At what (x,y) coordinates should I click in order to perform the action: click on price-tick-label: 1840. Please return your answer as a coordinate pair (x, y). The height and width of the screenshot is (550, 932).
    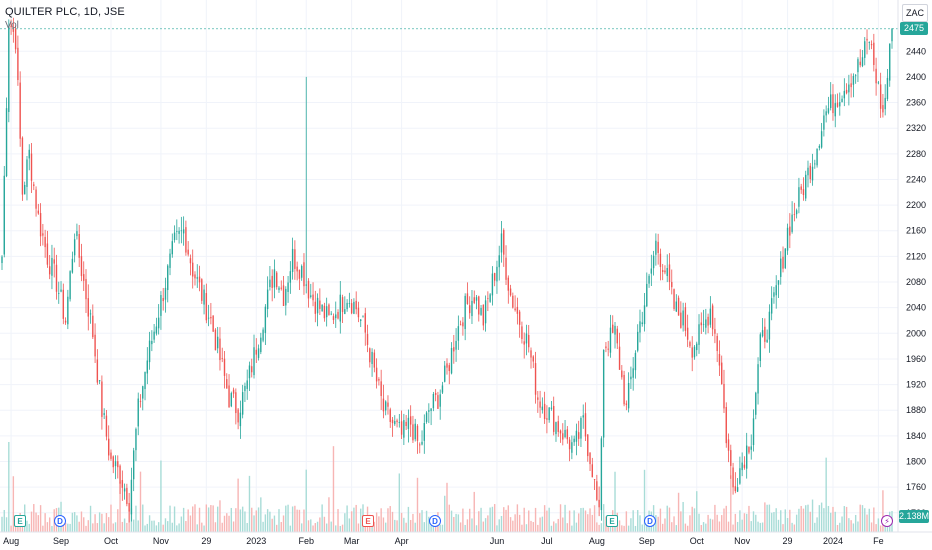
    Looking at the image, I should click on (916, 436).